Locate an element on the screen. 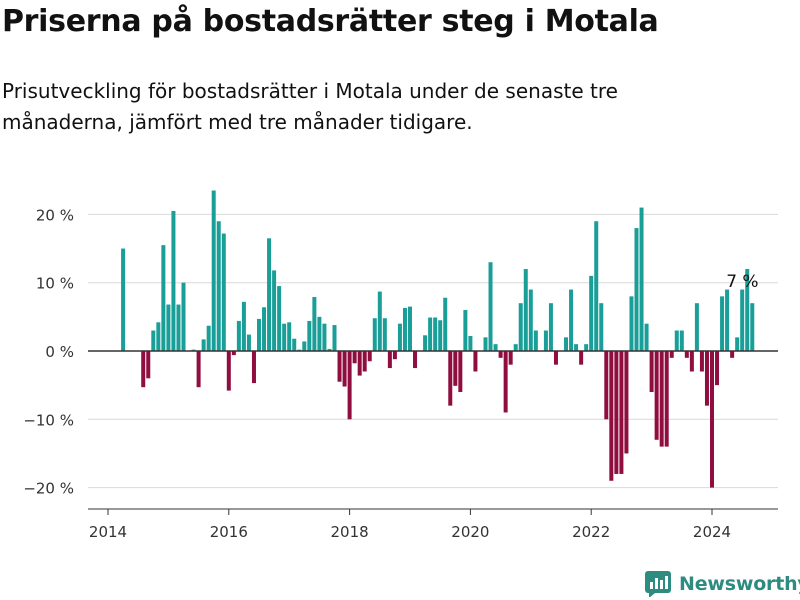  brand-name: Newsworthy is located at coordinates (739, 584).